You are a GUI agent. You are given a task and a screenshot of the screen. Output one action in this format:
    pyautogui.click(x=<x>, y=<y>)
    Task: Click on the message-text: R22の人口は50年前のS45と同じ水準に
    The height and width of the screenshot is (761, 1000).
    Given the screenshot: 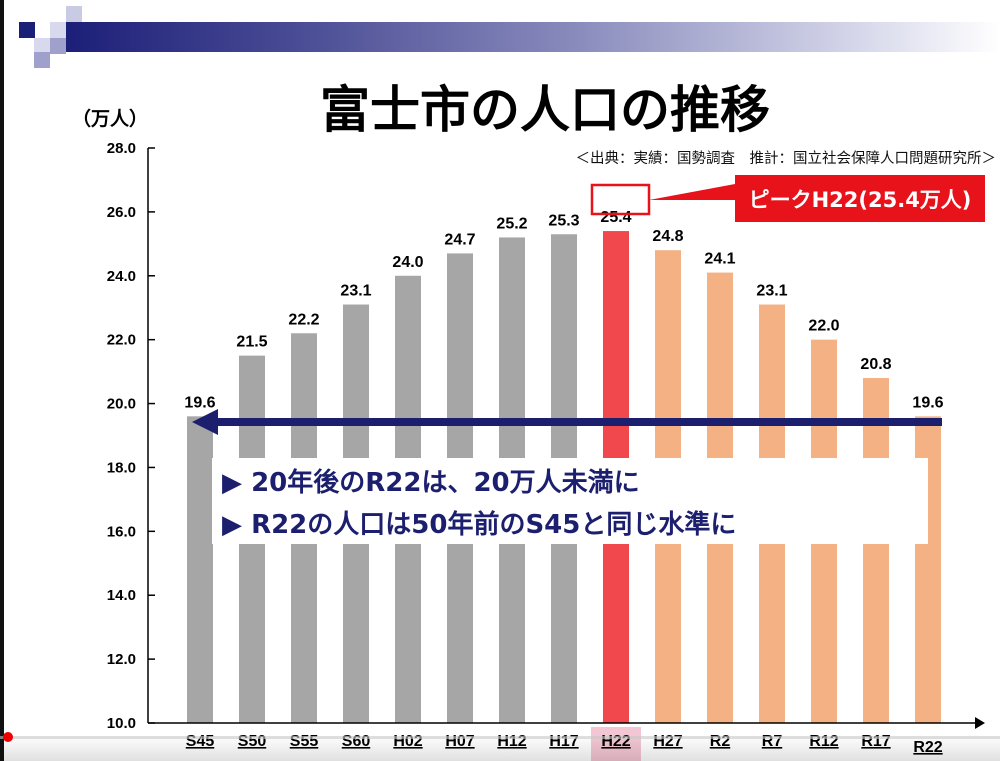 What is the action you would take?
    pyautogui.click(x=494, y=525)
    